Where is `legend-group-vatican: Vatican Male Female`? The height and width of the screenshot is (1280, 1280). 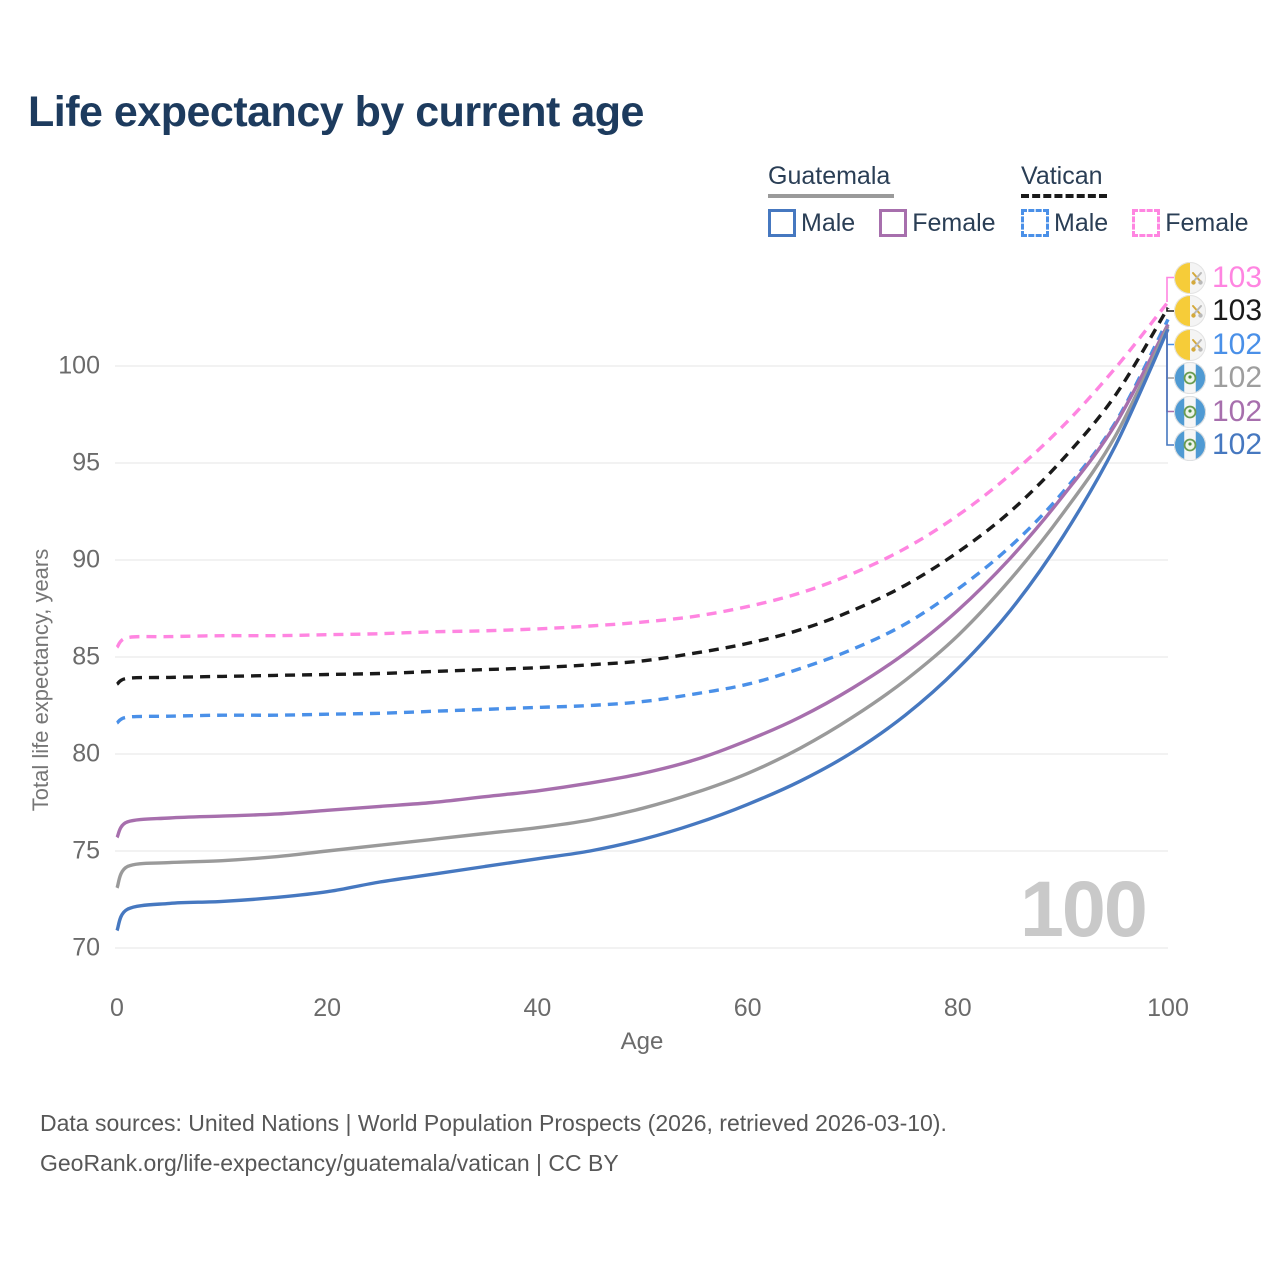 legend-group-vatican: Vatican Male Female is located at coordinates (1147, 200).